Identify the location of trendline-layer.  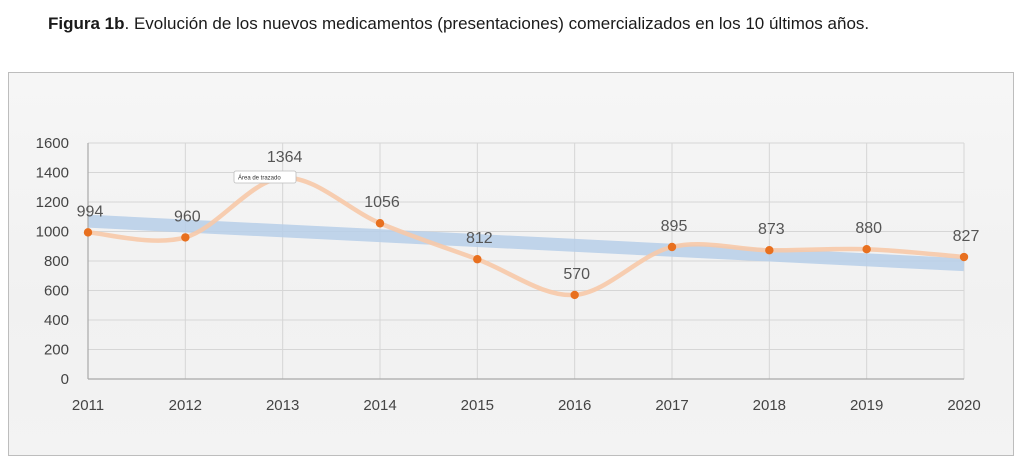
(526, 243).